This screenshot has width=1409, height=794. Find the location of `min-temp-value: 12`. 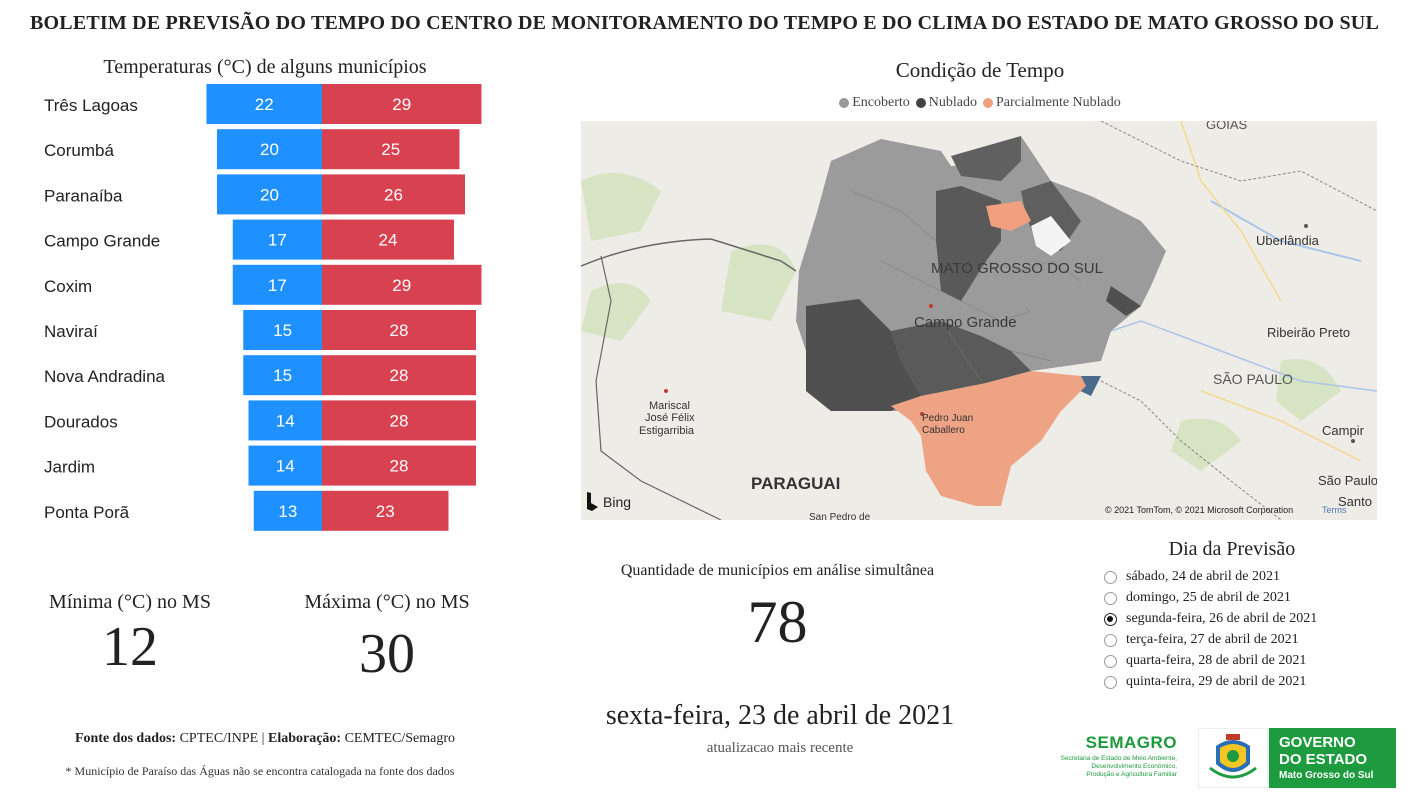

min-temp-value: 12 is located at coordinates (130, 647).